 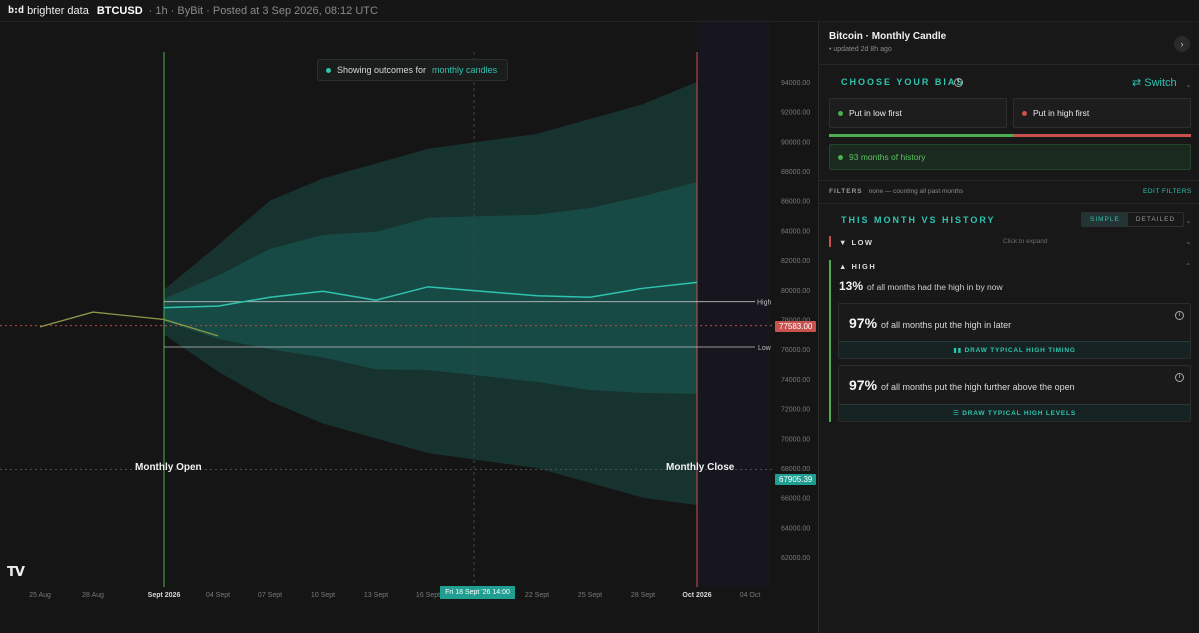 I want to click on x-tick-label: 28 Sept, so click(x=643, y=595).